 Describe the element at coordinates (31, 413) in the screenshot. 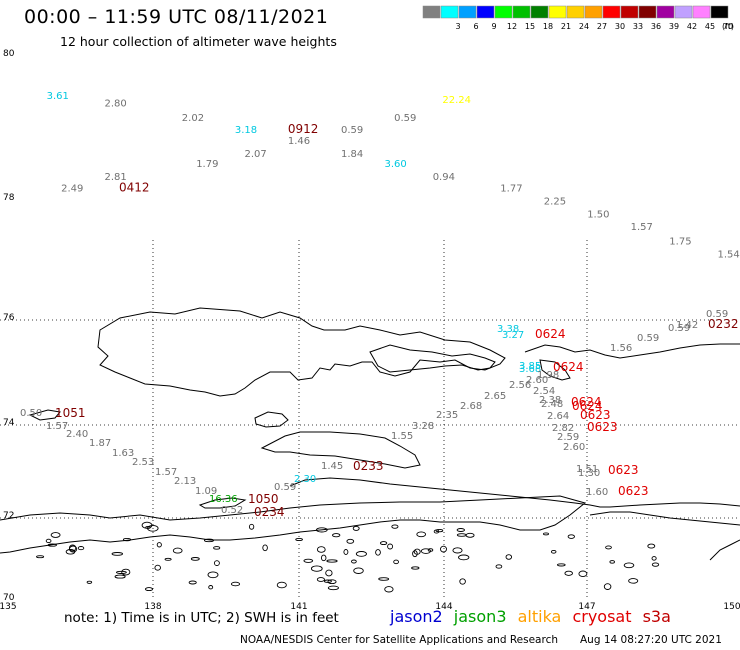

I see `wave-height-value: 0.50` at that location.